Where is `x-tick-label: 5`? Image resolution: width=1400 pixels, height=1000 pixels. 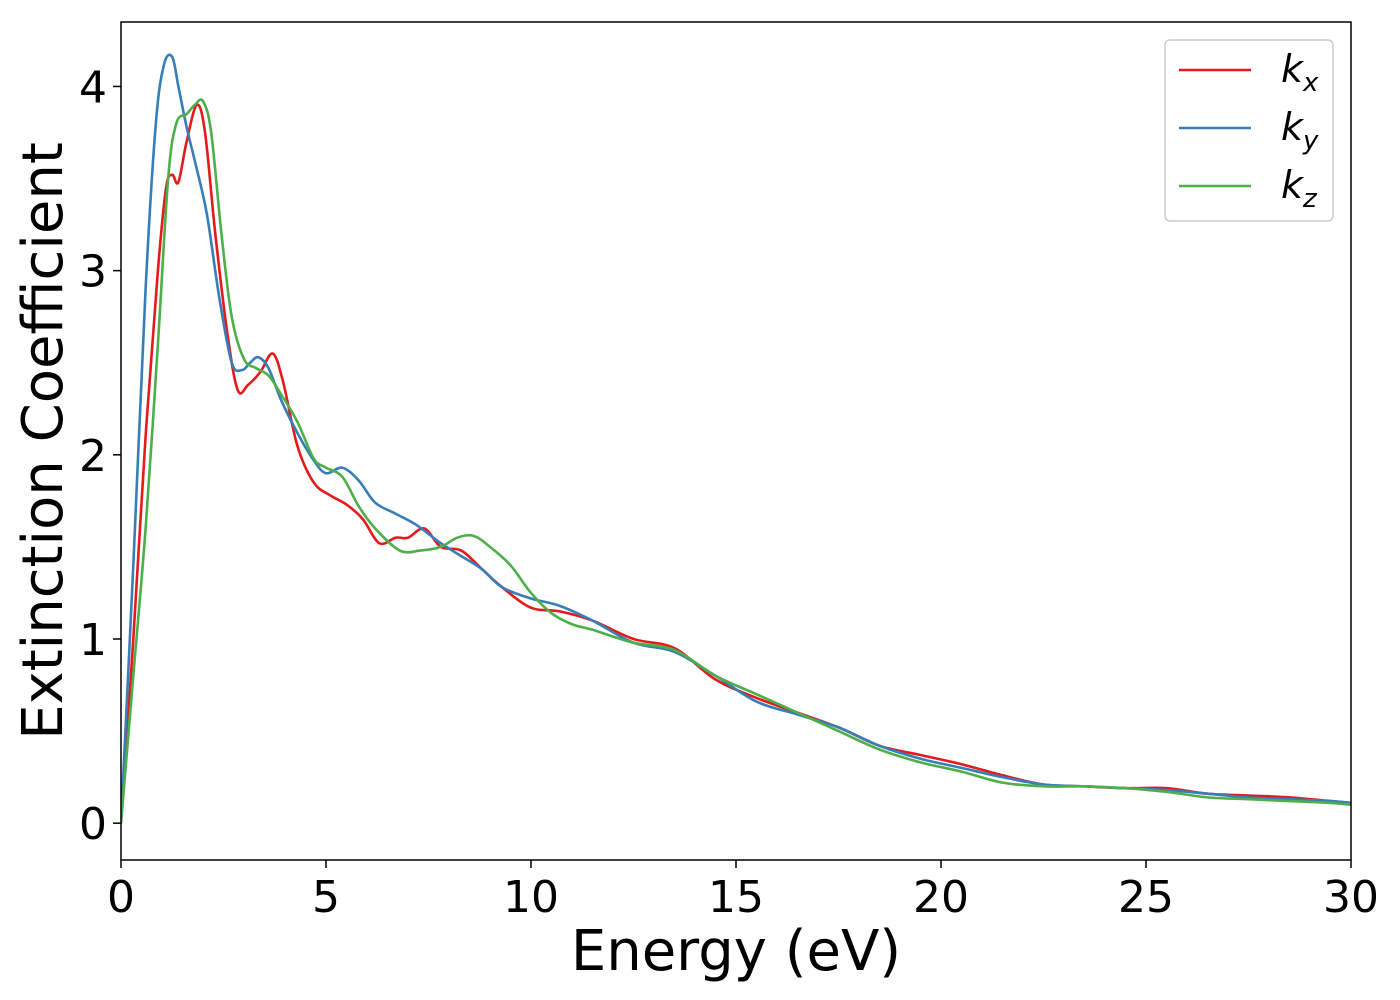
x-tick-label: 5 is located at coordinates (326, 897).